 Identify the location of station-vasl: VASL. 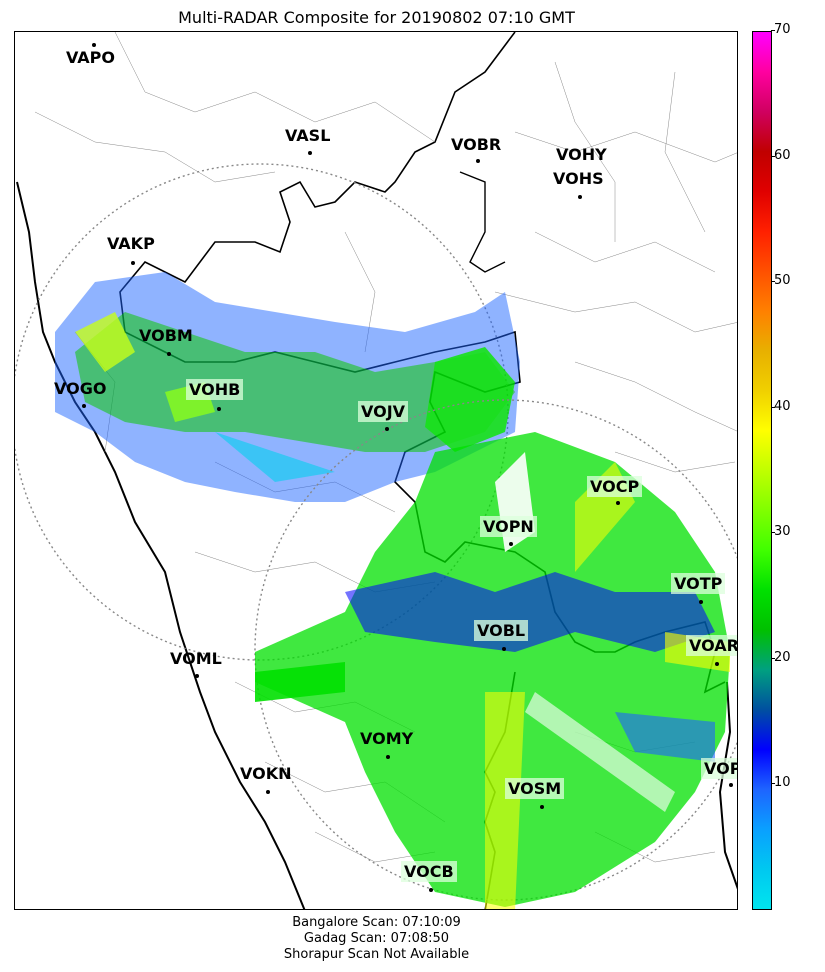
(307, 135).